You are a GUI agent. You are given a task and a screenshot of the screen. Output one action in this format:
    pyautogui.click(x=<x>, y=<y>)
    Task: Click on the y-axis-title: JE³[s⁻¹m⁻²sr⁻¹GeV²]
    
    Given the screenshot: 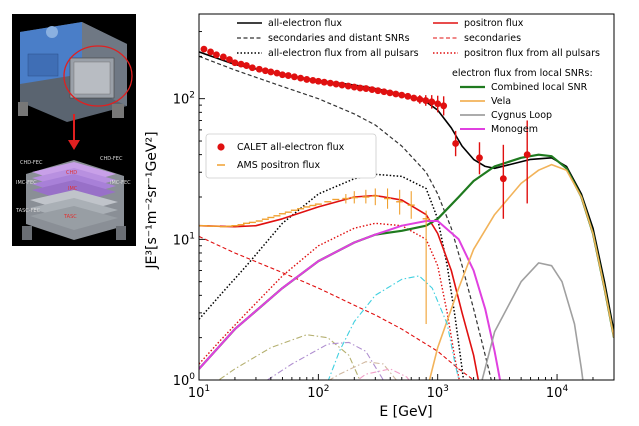 What is the action you would take?
    pyautogui.click(x=152, y=200)
    